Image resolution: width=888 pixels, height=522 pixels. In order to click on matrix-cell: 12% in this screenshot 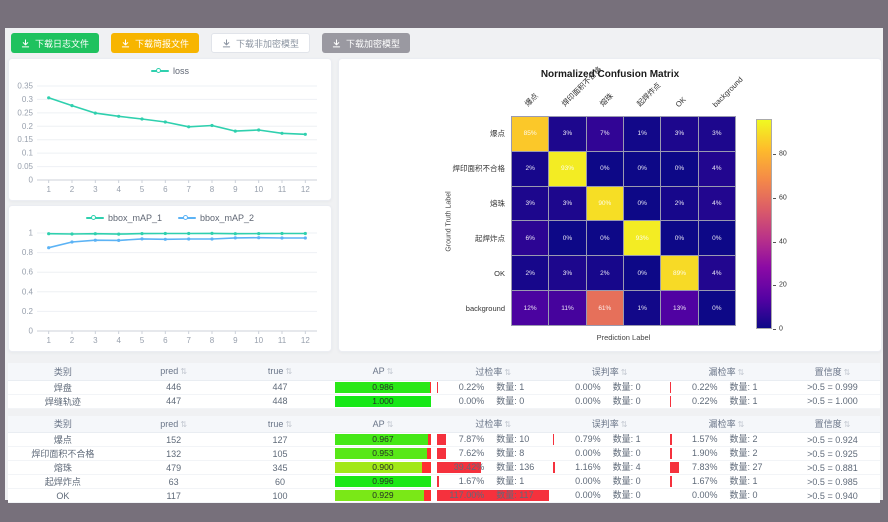, I will do `click(530, 308)`.